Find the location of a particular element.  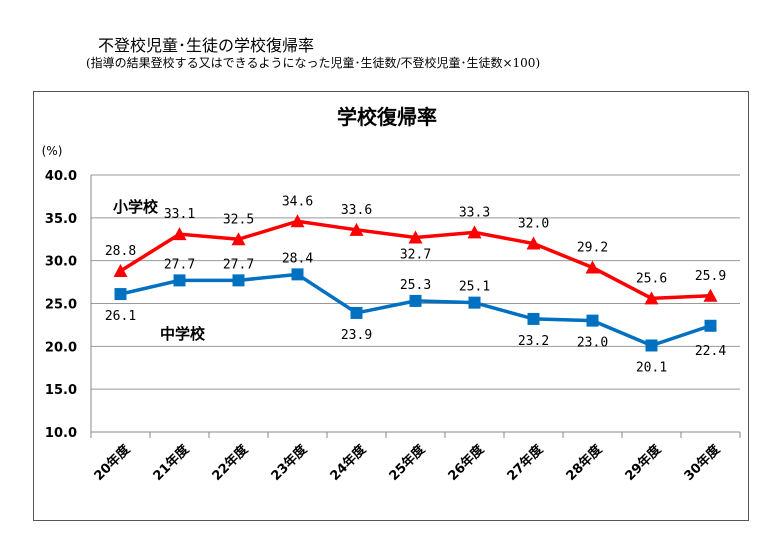

data-label: 32.7 is located at coordinates (415, 255).